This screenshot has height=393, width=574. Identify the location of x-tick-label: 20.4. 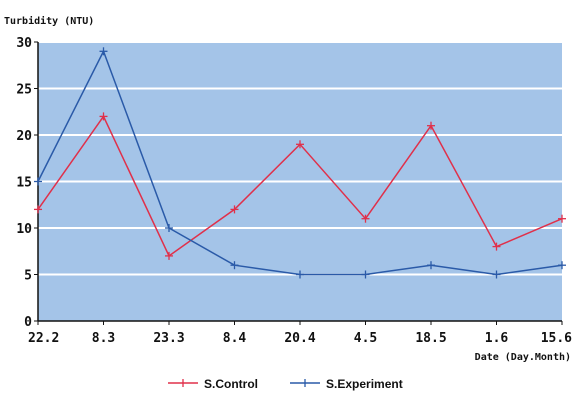
(299, 338).